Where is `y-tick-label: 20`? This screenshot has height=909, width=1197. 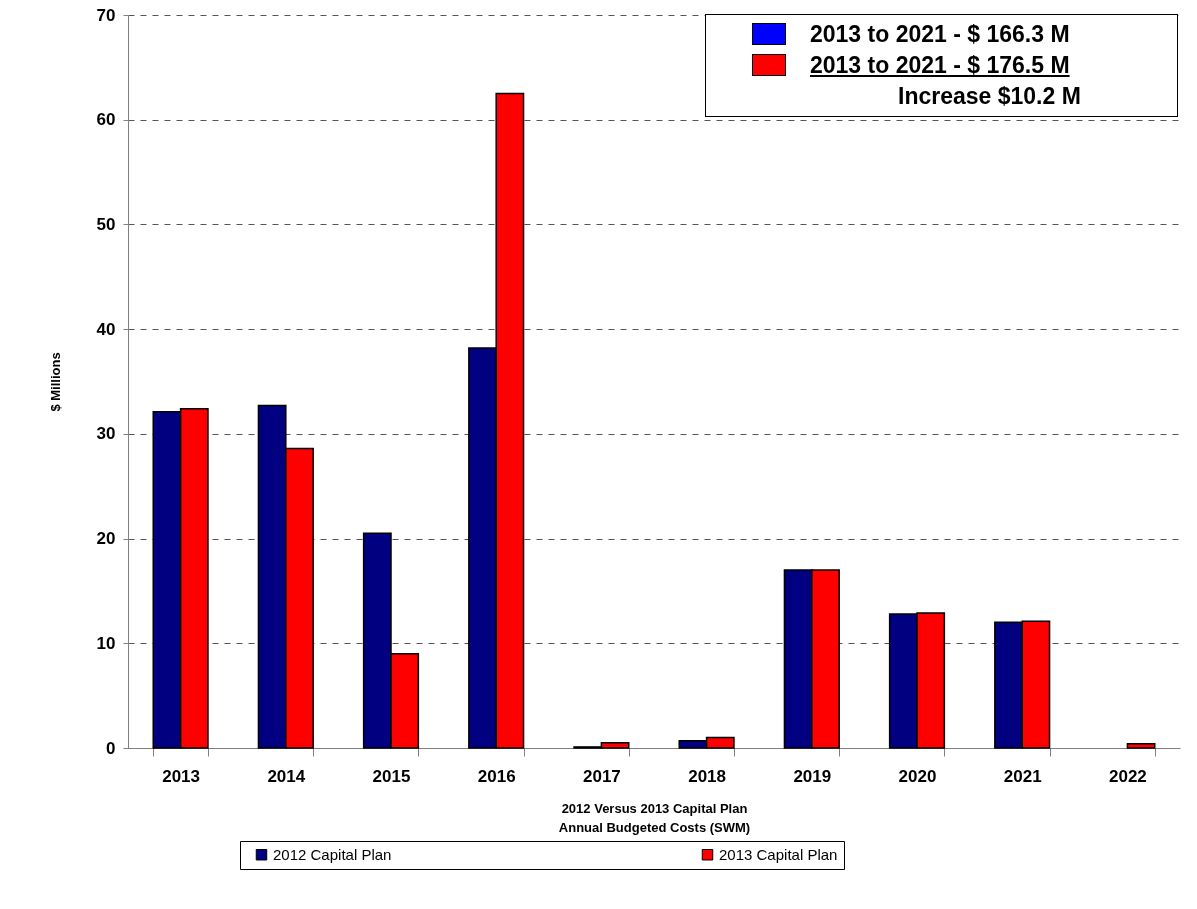
y-tick-label: 20 is located at coordinates (106, 539).